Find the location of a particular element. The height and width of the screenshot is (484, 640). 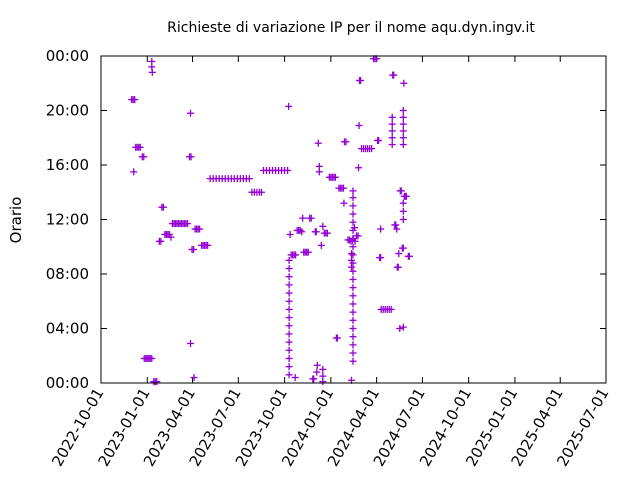

y-tick-label: 08:00 is located at coordinates (67, 274).